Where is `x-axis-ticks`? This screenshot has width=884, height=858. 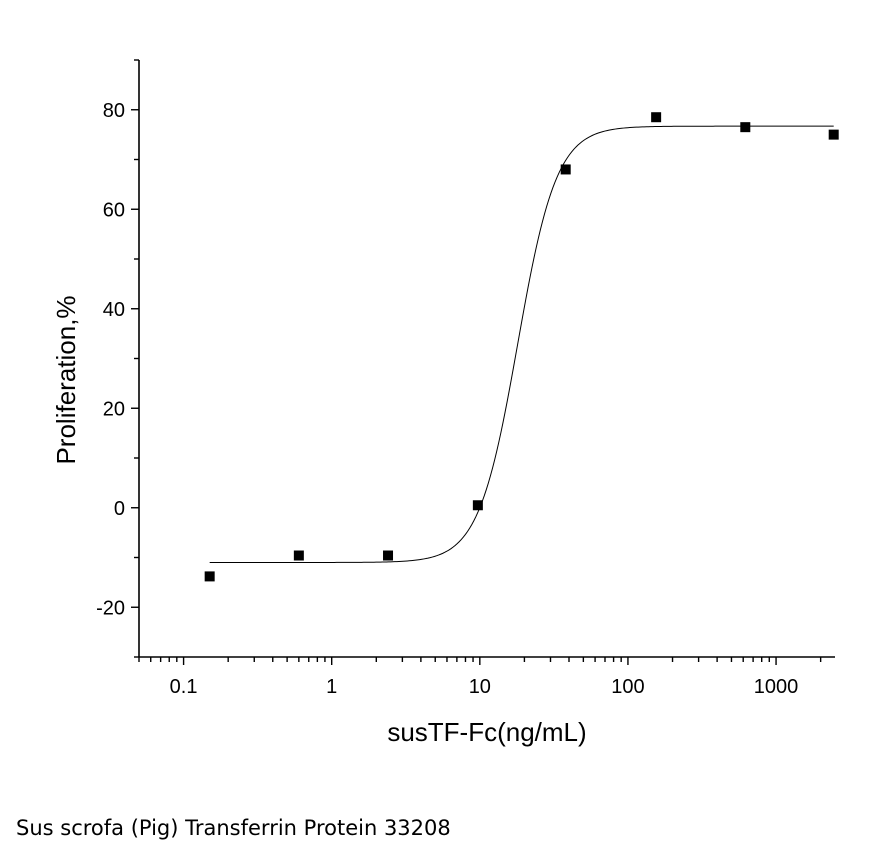
x-axis-ticks is located at coordinates (480, 661).